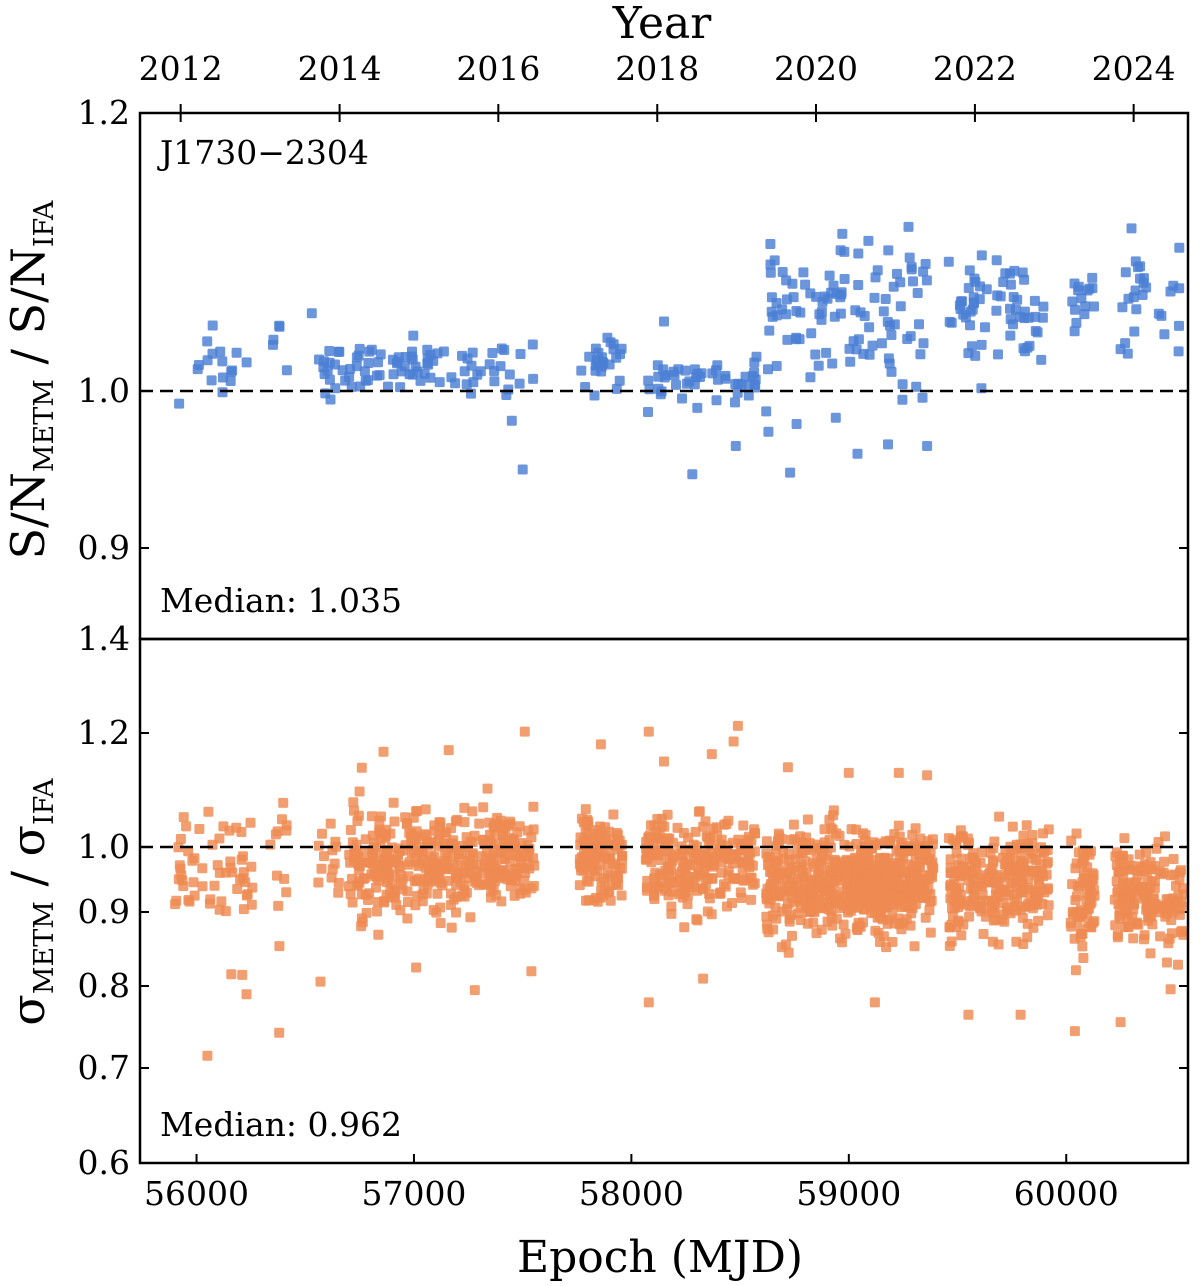 The width and height of the screenshot is (1200, 1286). I want to click on top-ylabel-sep: /, so click(28, 356).